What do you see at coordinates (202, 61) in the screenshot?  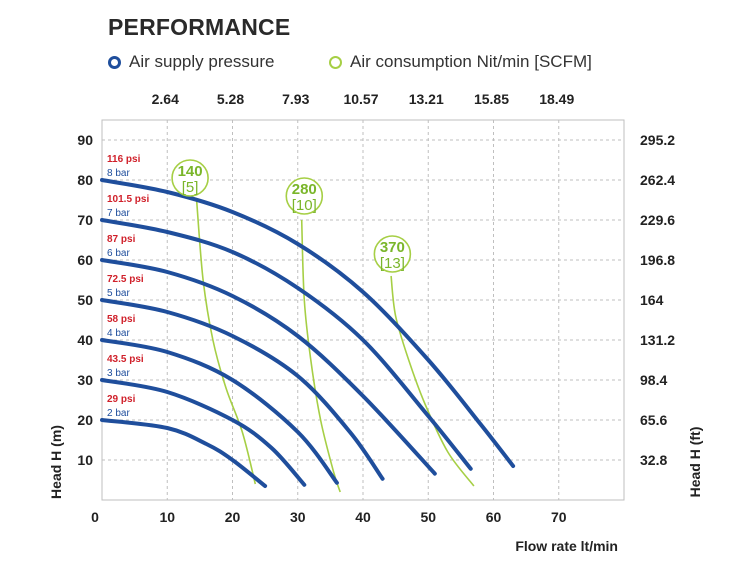 I see `legend-air-supply-label: Air supply pressure` at bounding box center [202, 61].